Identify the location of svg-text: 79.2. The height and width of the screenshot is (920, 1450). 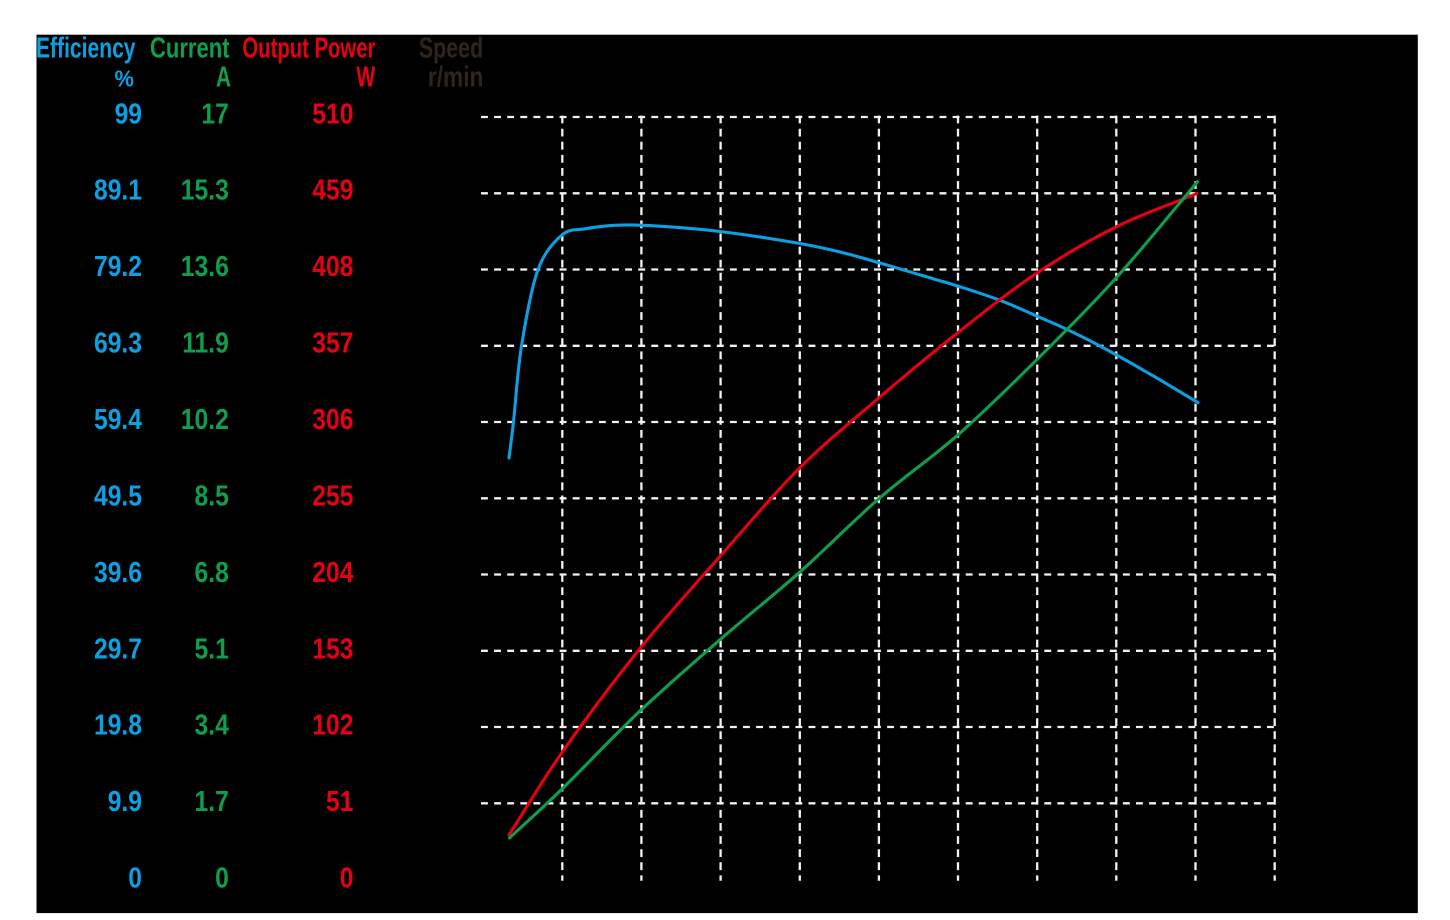
(118, 267).